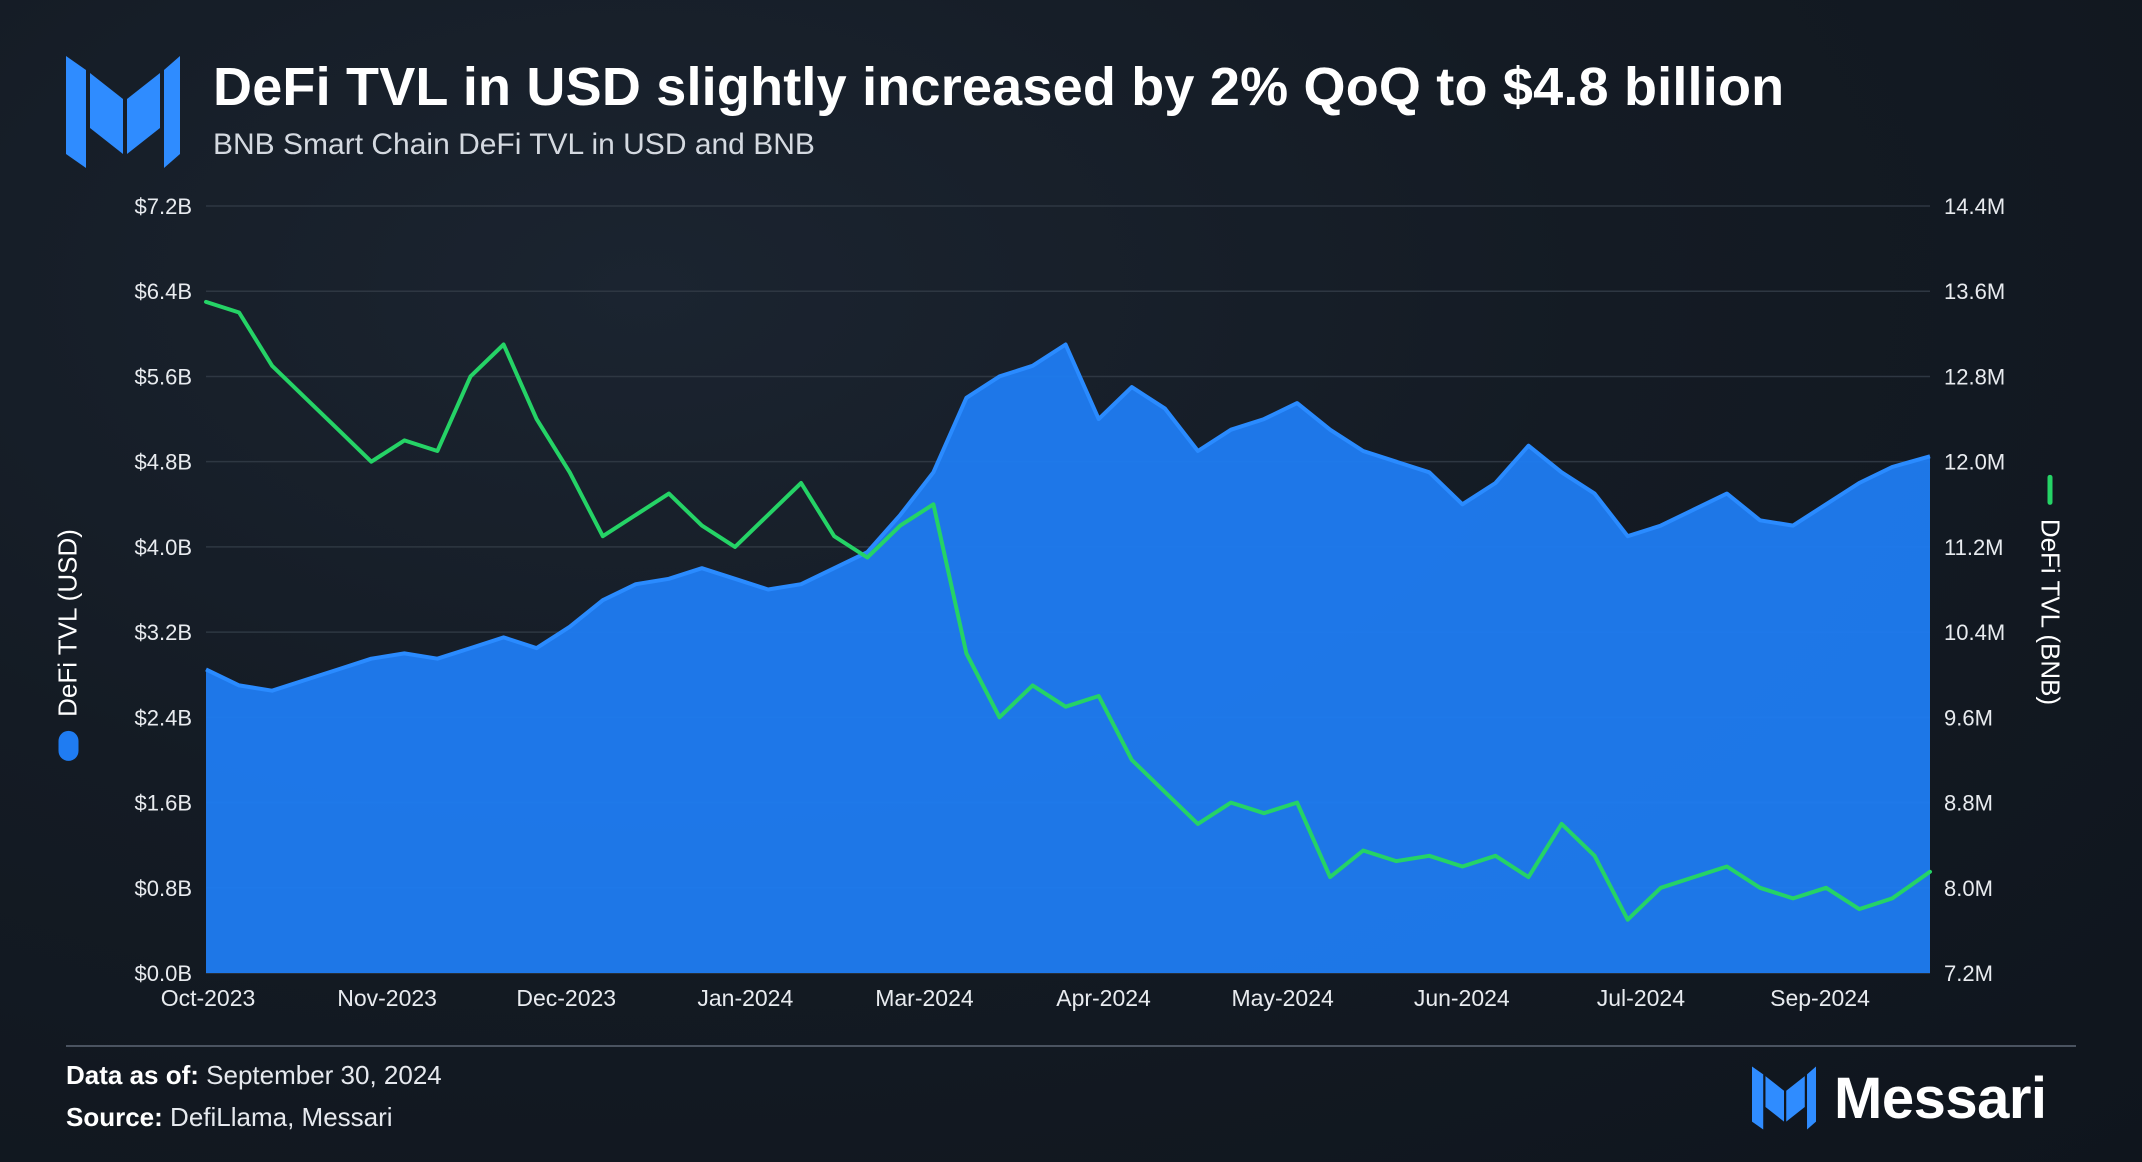 This screenshot has height=1162, width=2142. Describe the element at coordinates (68, 745) in the screenshot. I see `usd-legend-swatch` at that location.